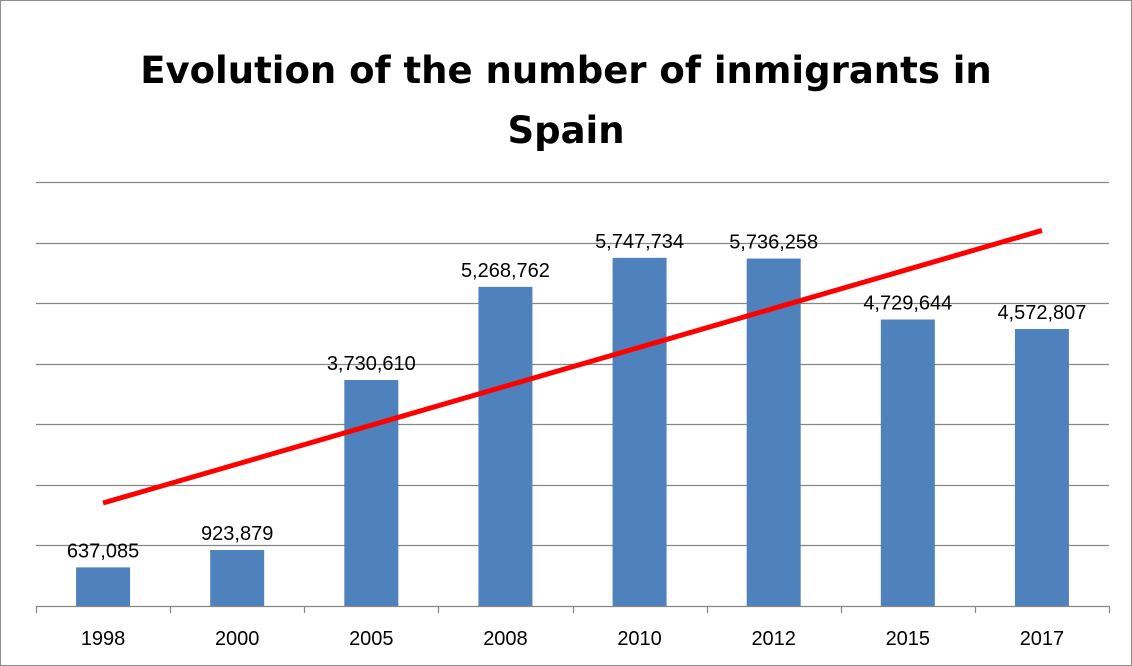  Describe the element at coordinates (907, 462) in the screenshot. I see `bar-2015` at that location.